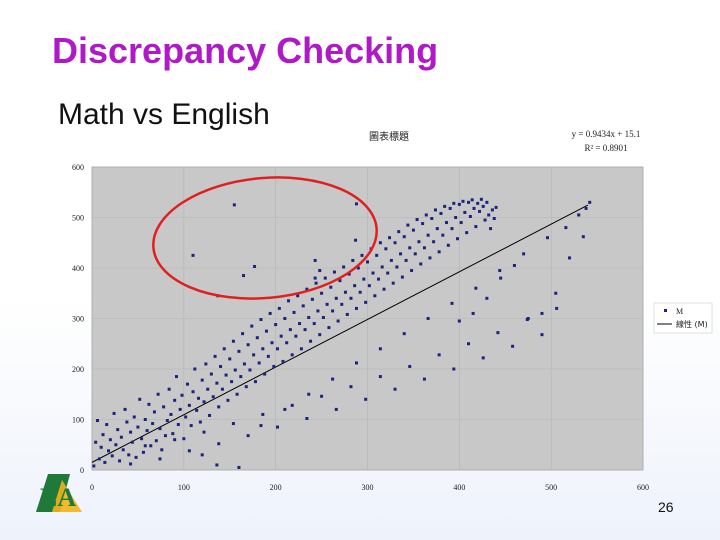 Image resolution: width=720 pixels, height=540 pixels. Describe the element at coordinates (683, 318) in the screenshot. I see `legend-box` at that location.